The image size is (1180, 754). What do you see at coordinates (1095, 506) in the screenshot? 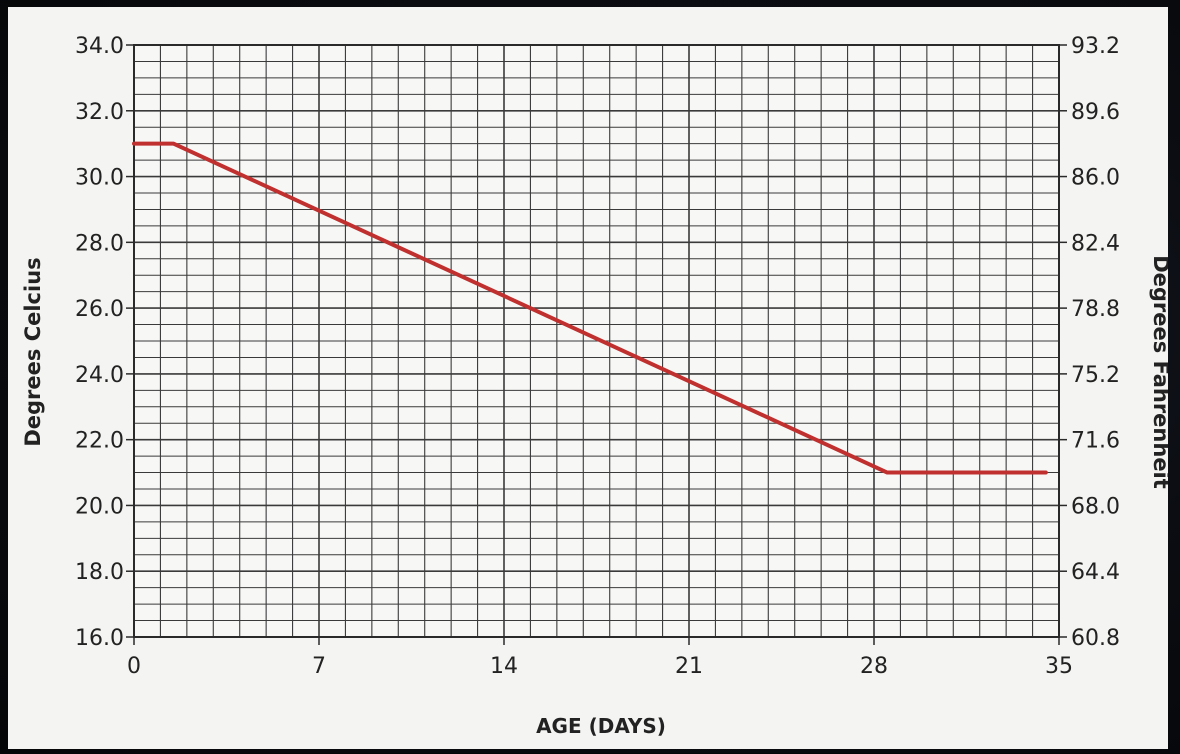
I see `y2-tick-label: 68.0` at bounding box center [1095, 506].